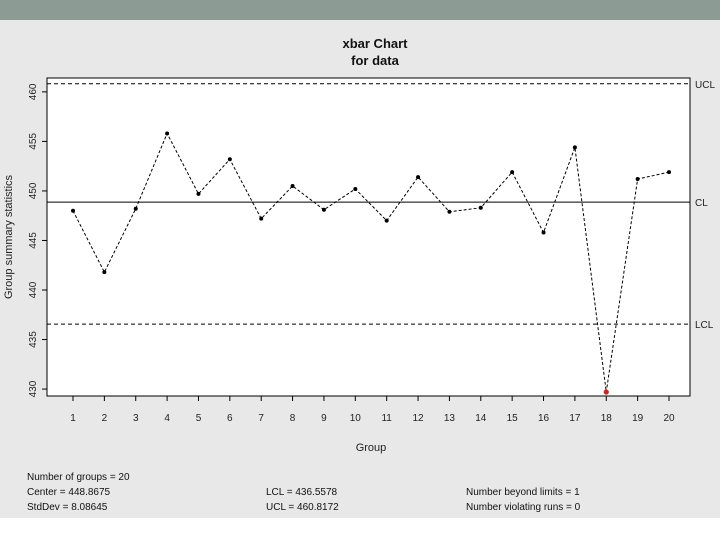  Describe the element at coordinates (69, 492) in the screenshot. I see `summary-center: Center = 448.8675` at that location.